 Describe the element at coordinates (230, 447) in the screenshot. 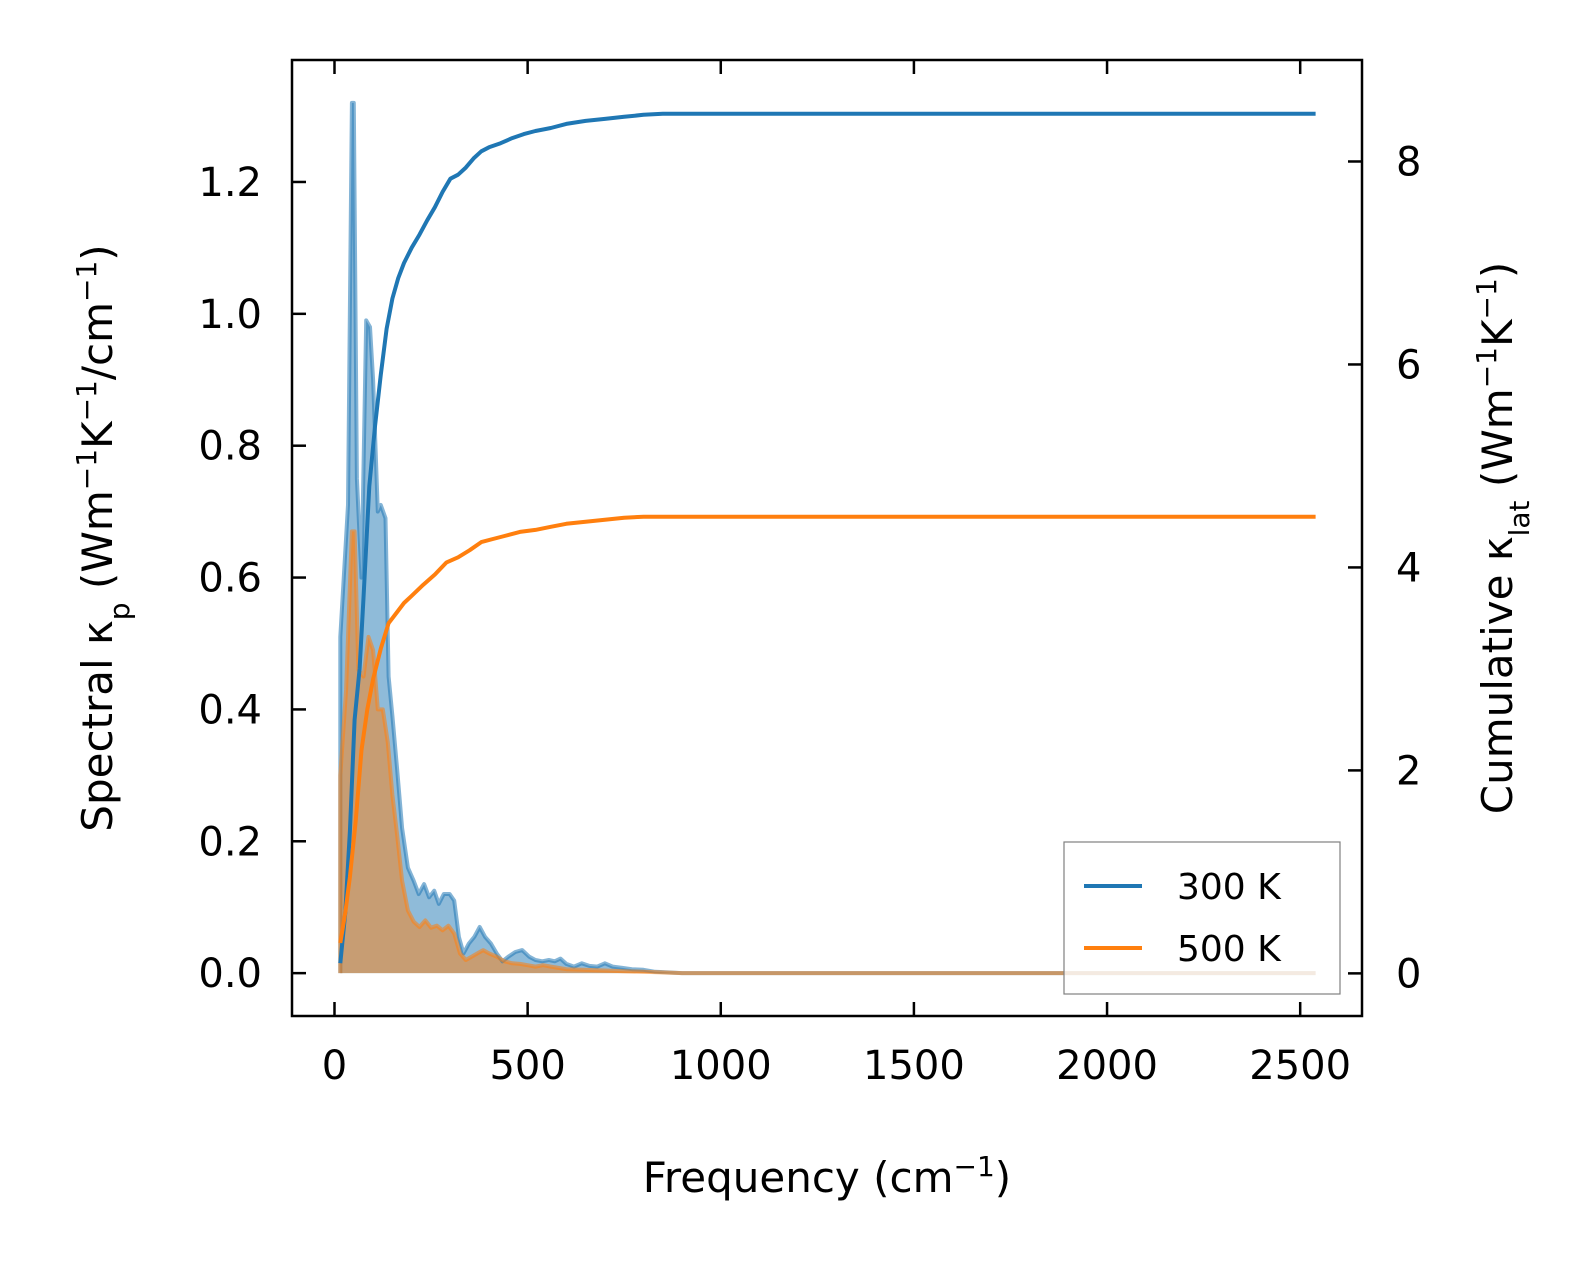

I see `y-left-tick-label: 0.8` at that location.